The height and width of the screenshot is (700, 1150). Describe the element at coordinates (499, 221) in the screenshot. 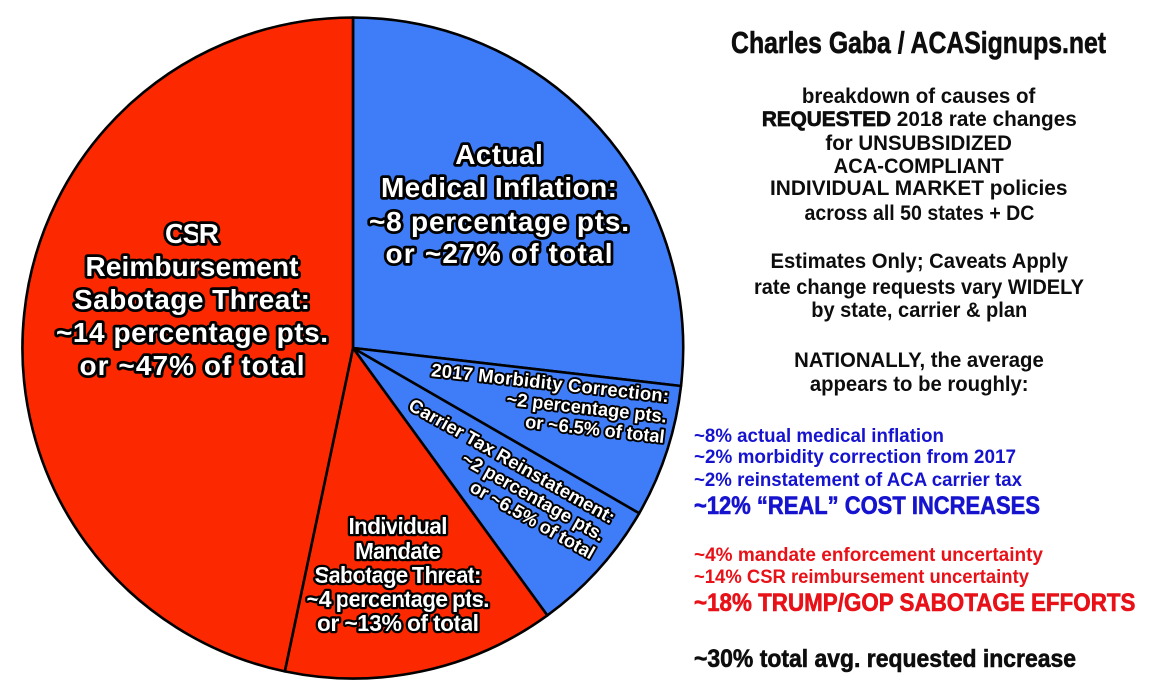

I see `svg-text: ~8 percentage pts.` at that location.